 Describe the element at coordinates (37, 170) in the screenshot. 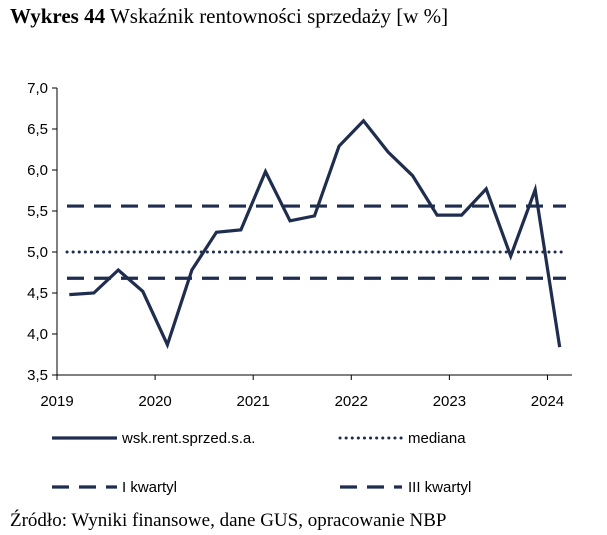

I see `y-tick-label: 6,0` at that location.